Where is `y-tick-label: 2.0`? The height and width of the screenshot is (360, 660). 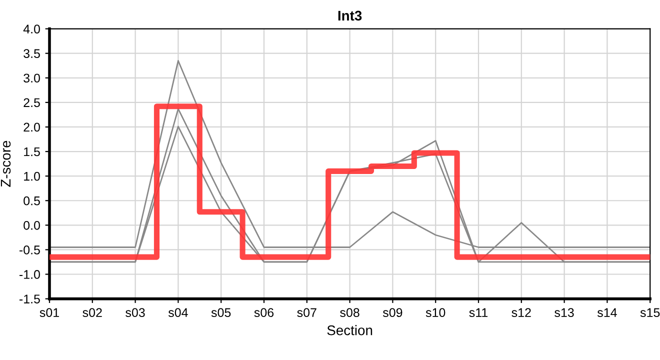
y-tick-label: 2.0 is located at coordinates (32, 127).